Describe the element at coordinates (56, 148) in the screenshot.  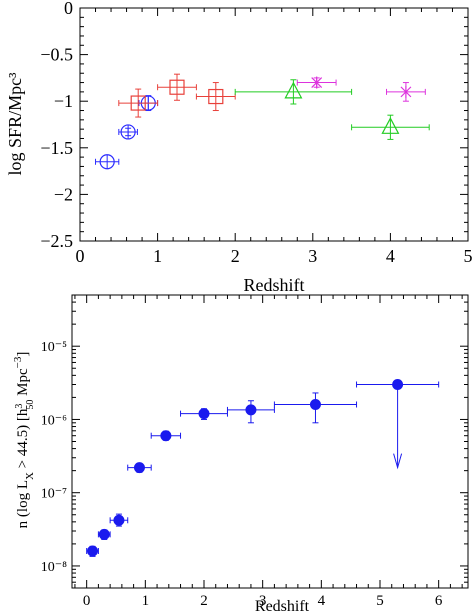
I see `y-tick-label: −1.5` at that location.